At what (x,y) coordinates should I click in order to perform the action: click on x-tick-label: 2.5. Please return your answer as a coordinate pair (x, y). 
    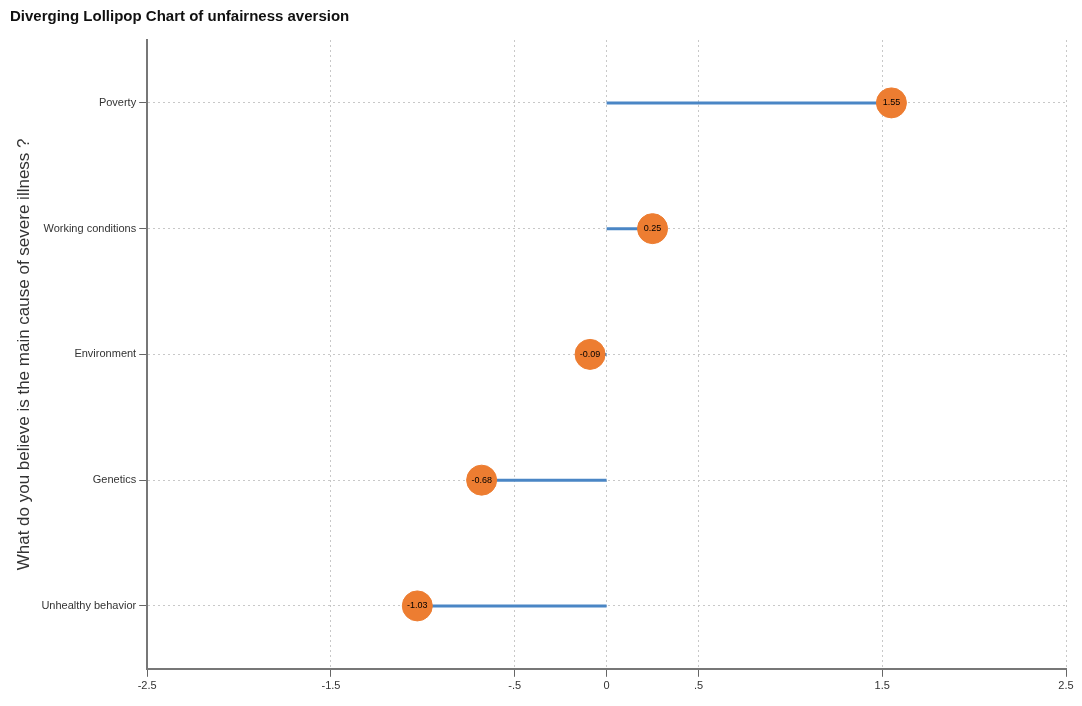
    Looking at the image, I should click on (1066, 685).